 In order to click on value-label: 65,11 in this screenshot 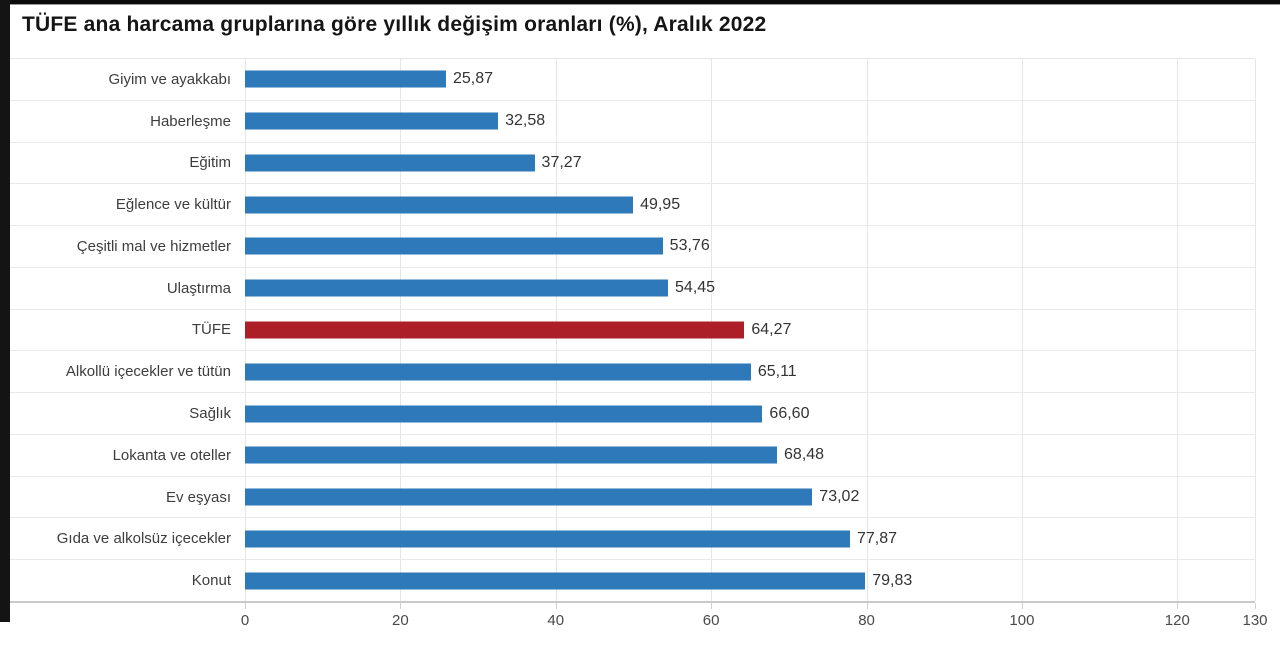, I will do `click(777, 371)`.